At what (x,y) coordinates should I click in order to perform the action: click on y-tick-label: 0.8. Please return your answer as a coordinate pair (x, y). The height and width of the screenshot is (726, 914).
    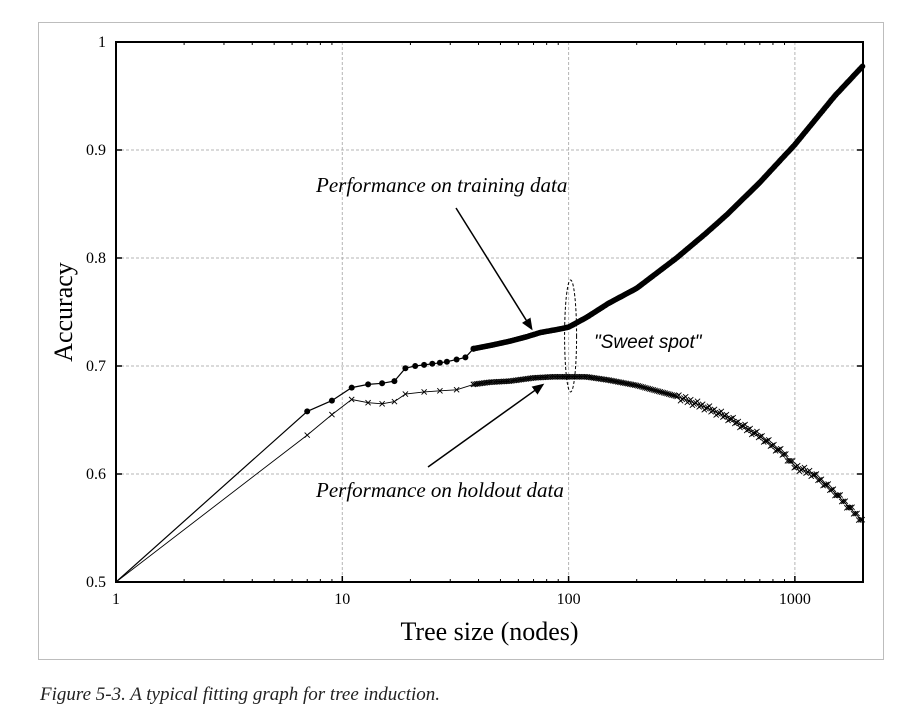
    Looking at the image, I should click on (96, 258).